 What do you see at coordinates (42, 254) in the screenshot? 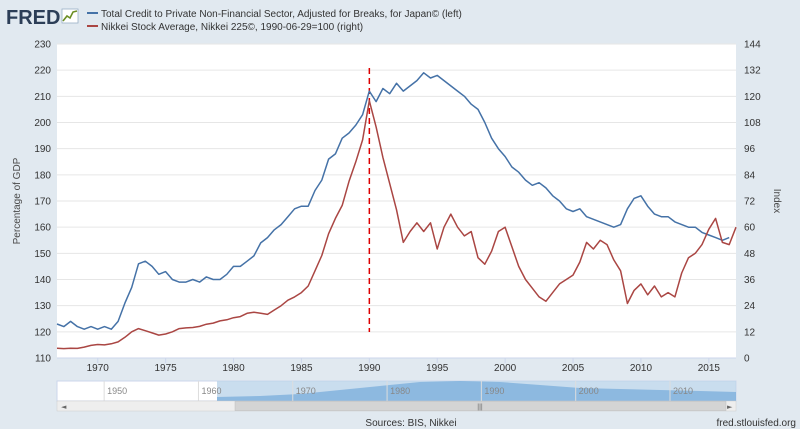
I see `left-tick-label: 150` at bounding box center [42, 254].